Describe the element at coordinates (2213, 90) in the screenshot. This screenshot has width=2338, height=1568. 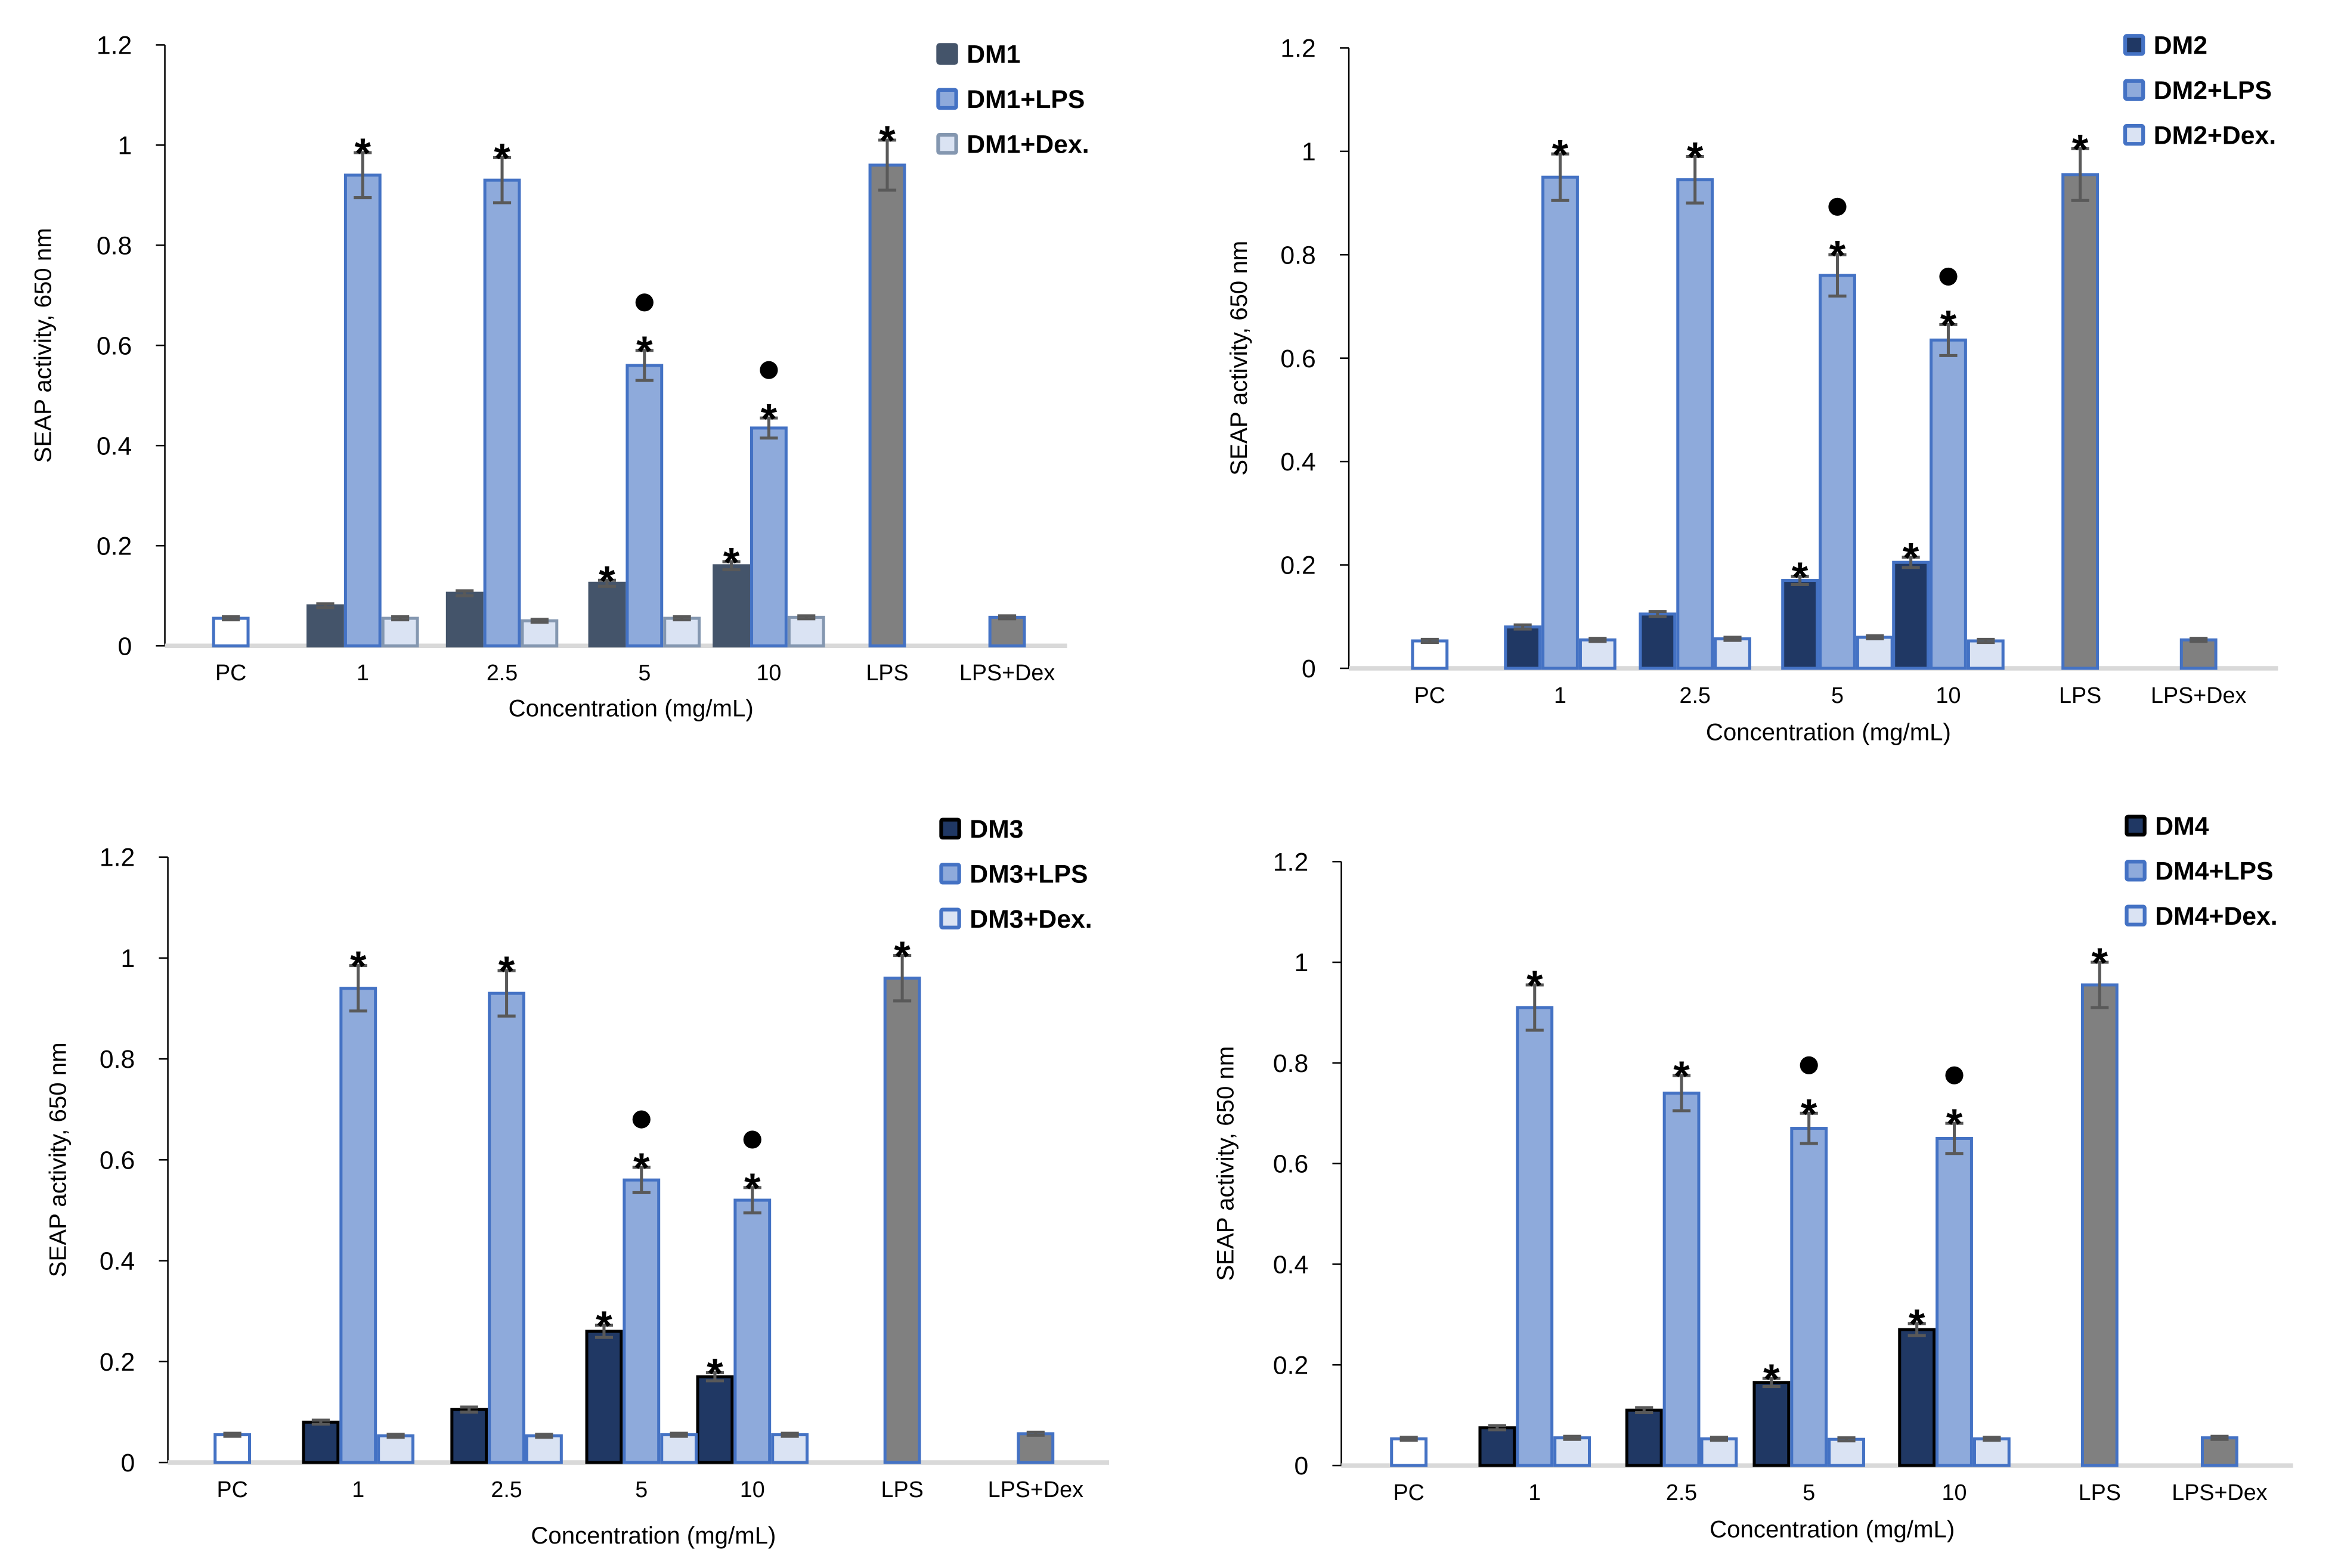
I see `legend-label: DM2+LPS` at that location.